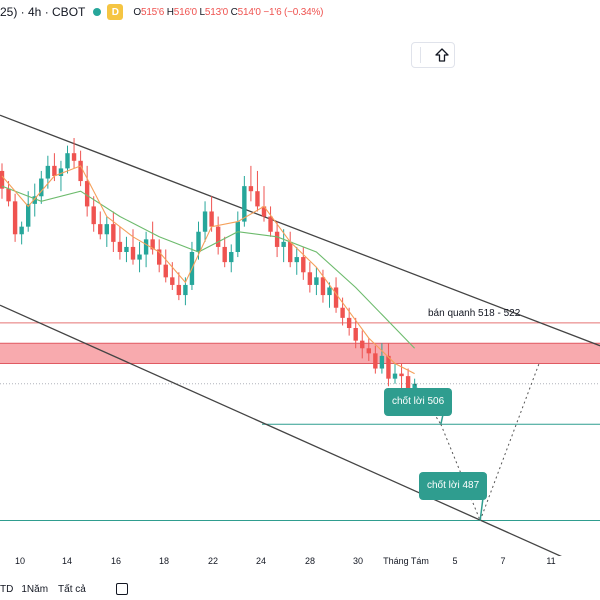 The image size is (600, 600). What do you see at coordinates (152, 12) in the screenshot?
I see `ohlc-open-value: 515'6` at bounding box center [152, 12].